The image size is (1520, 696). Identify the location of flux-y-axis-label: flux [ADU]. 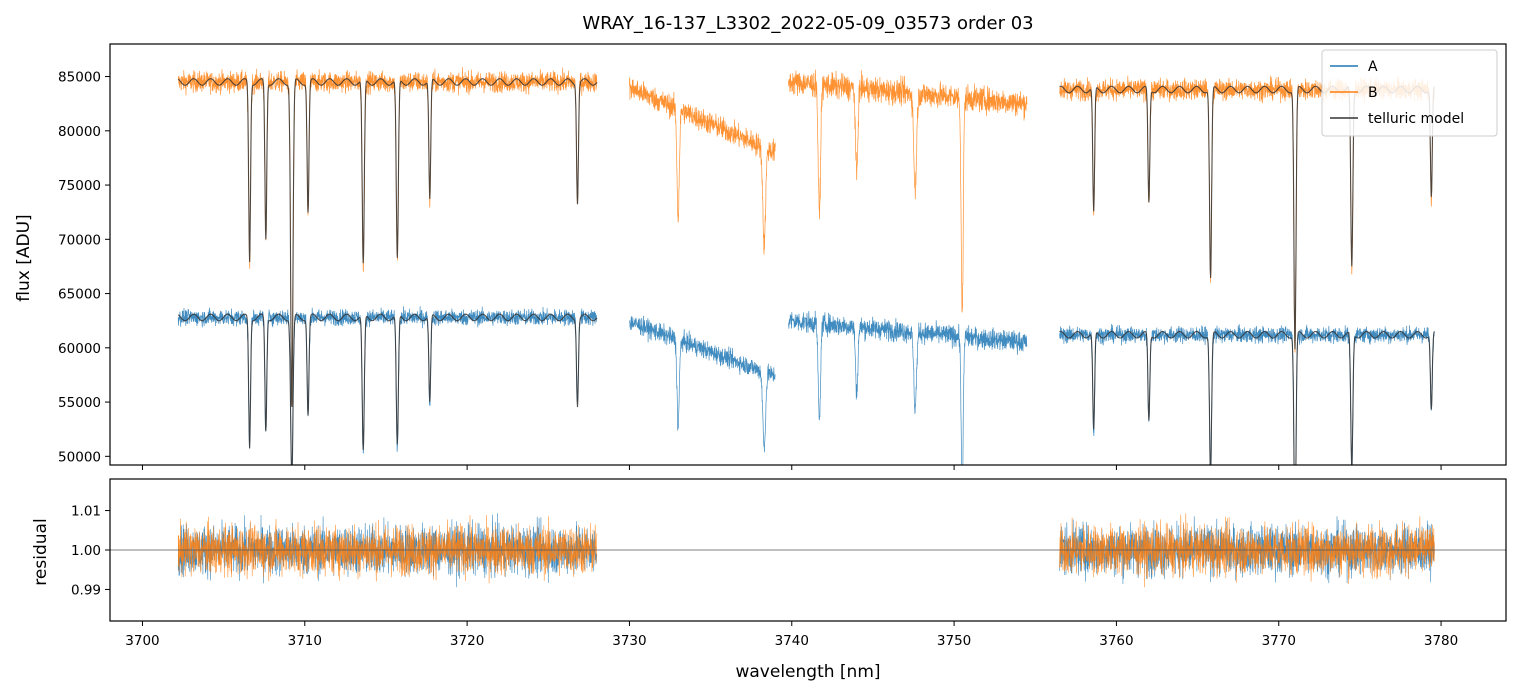
(24, 257).